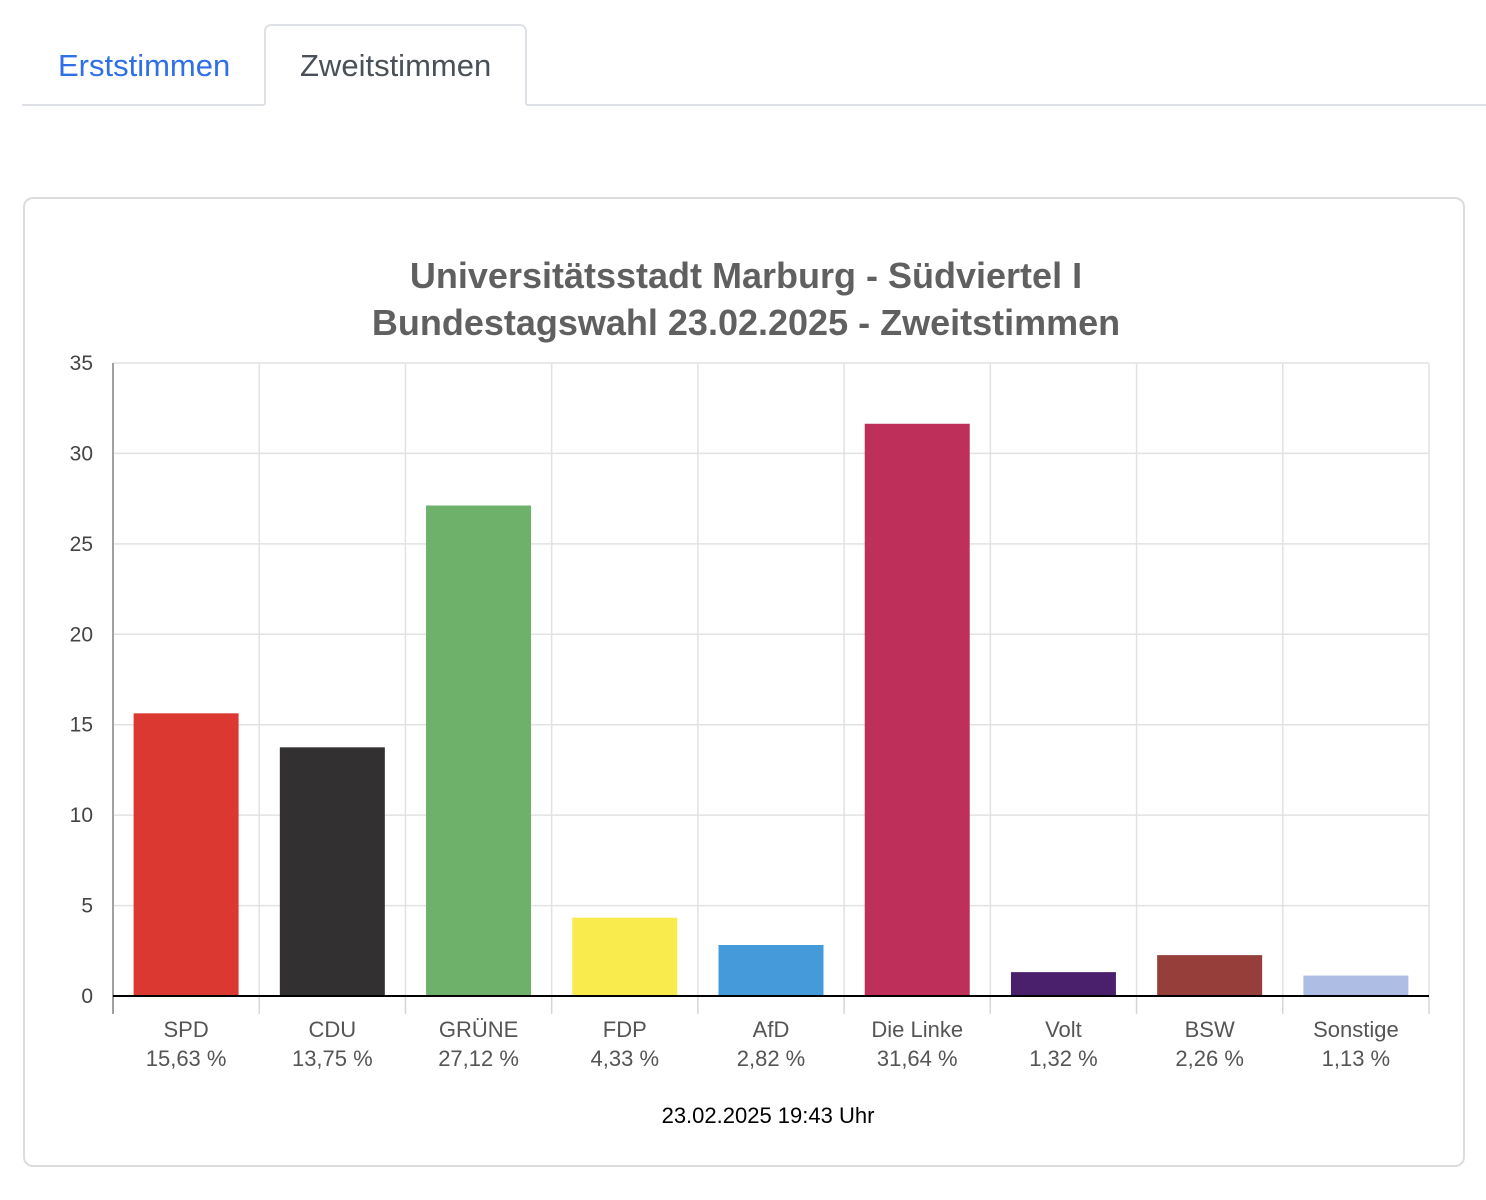 The image size is (1486, 1200). I want to click on tab-erststimmen: Erststimmen, so click(144, 65).